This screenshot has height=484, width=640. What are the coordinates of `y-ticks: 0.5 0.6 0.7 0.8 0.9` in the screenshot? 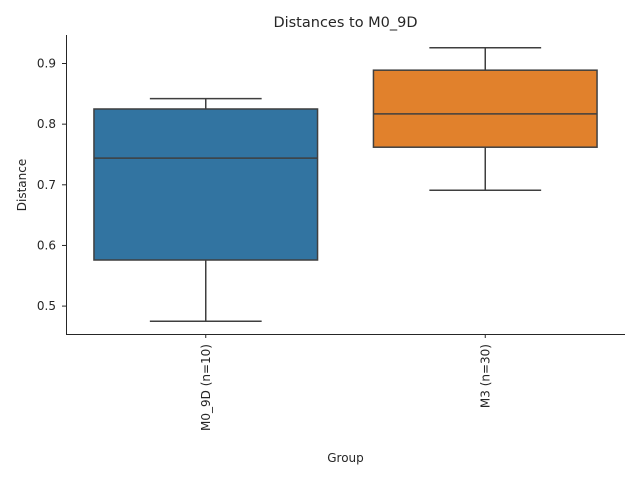 It's located at (51, 185).